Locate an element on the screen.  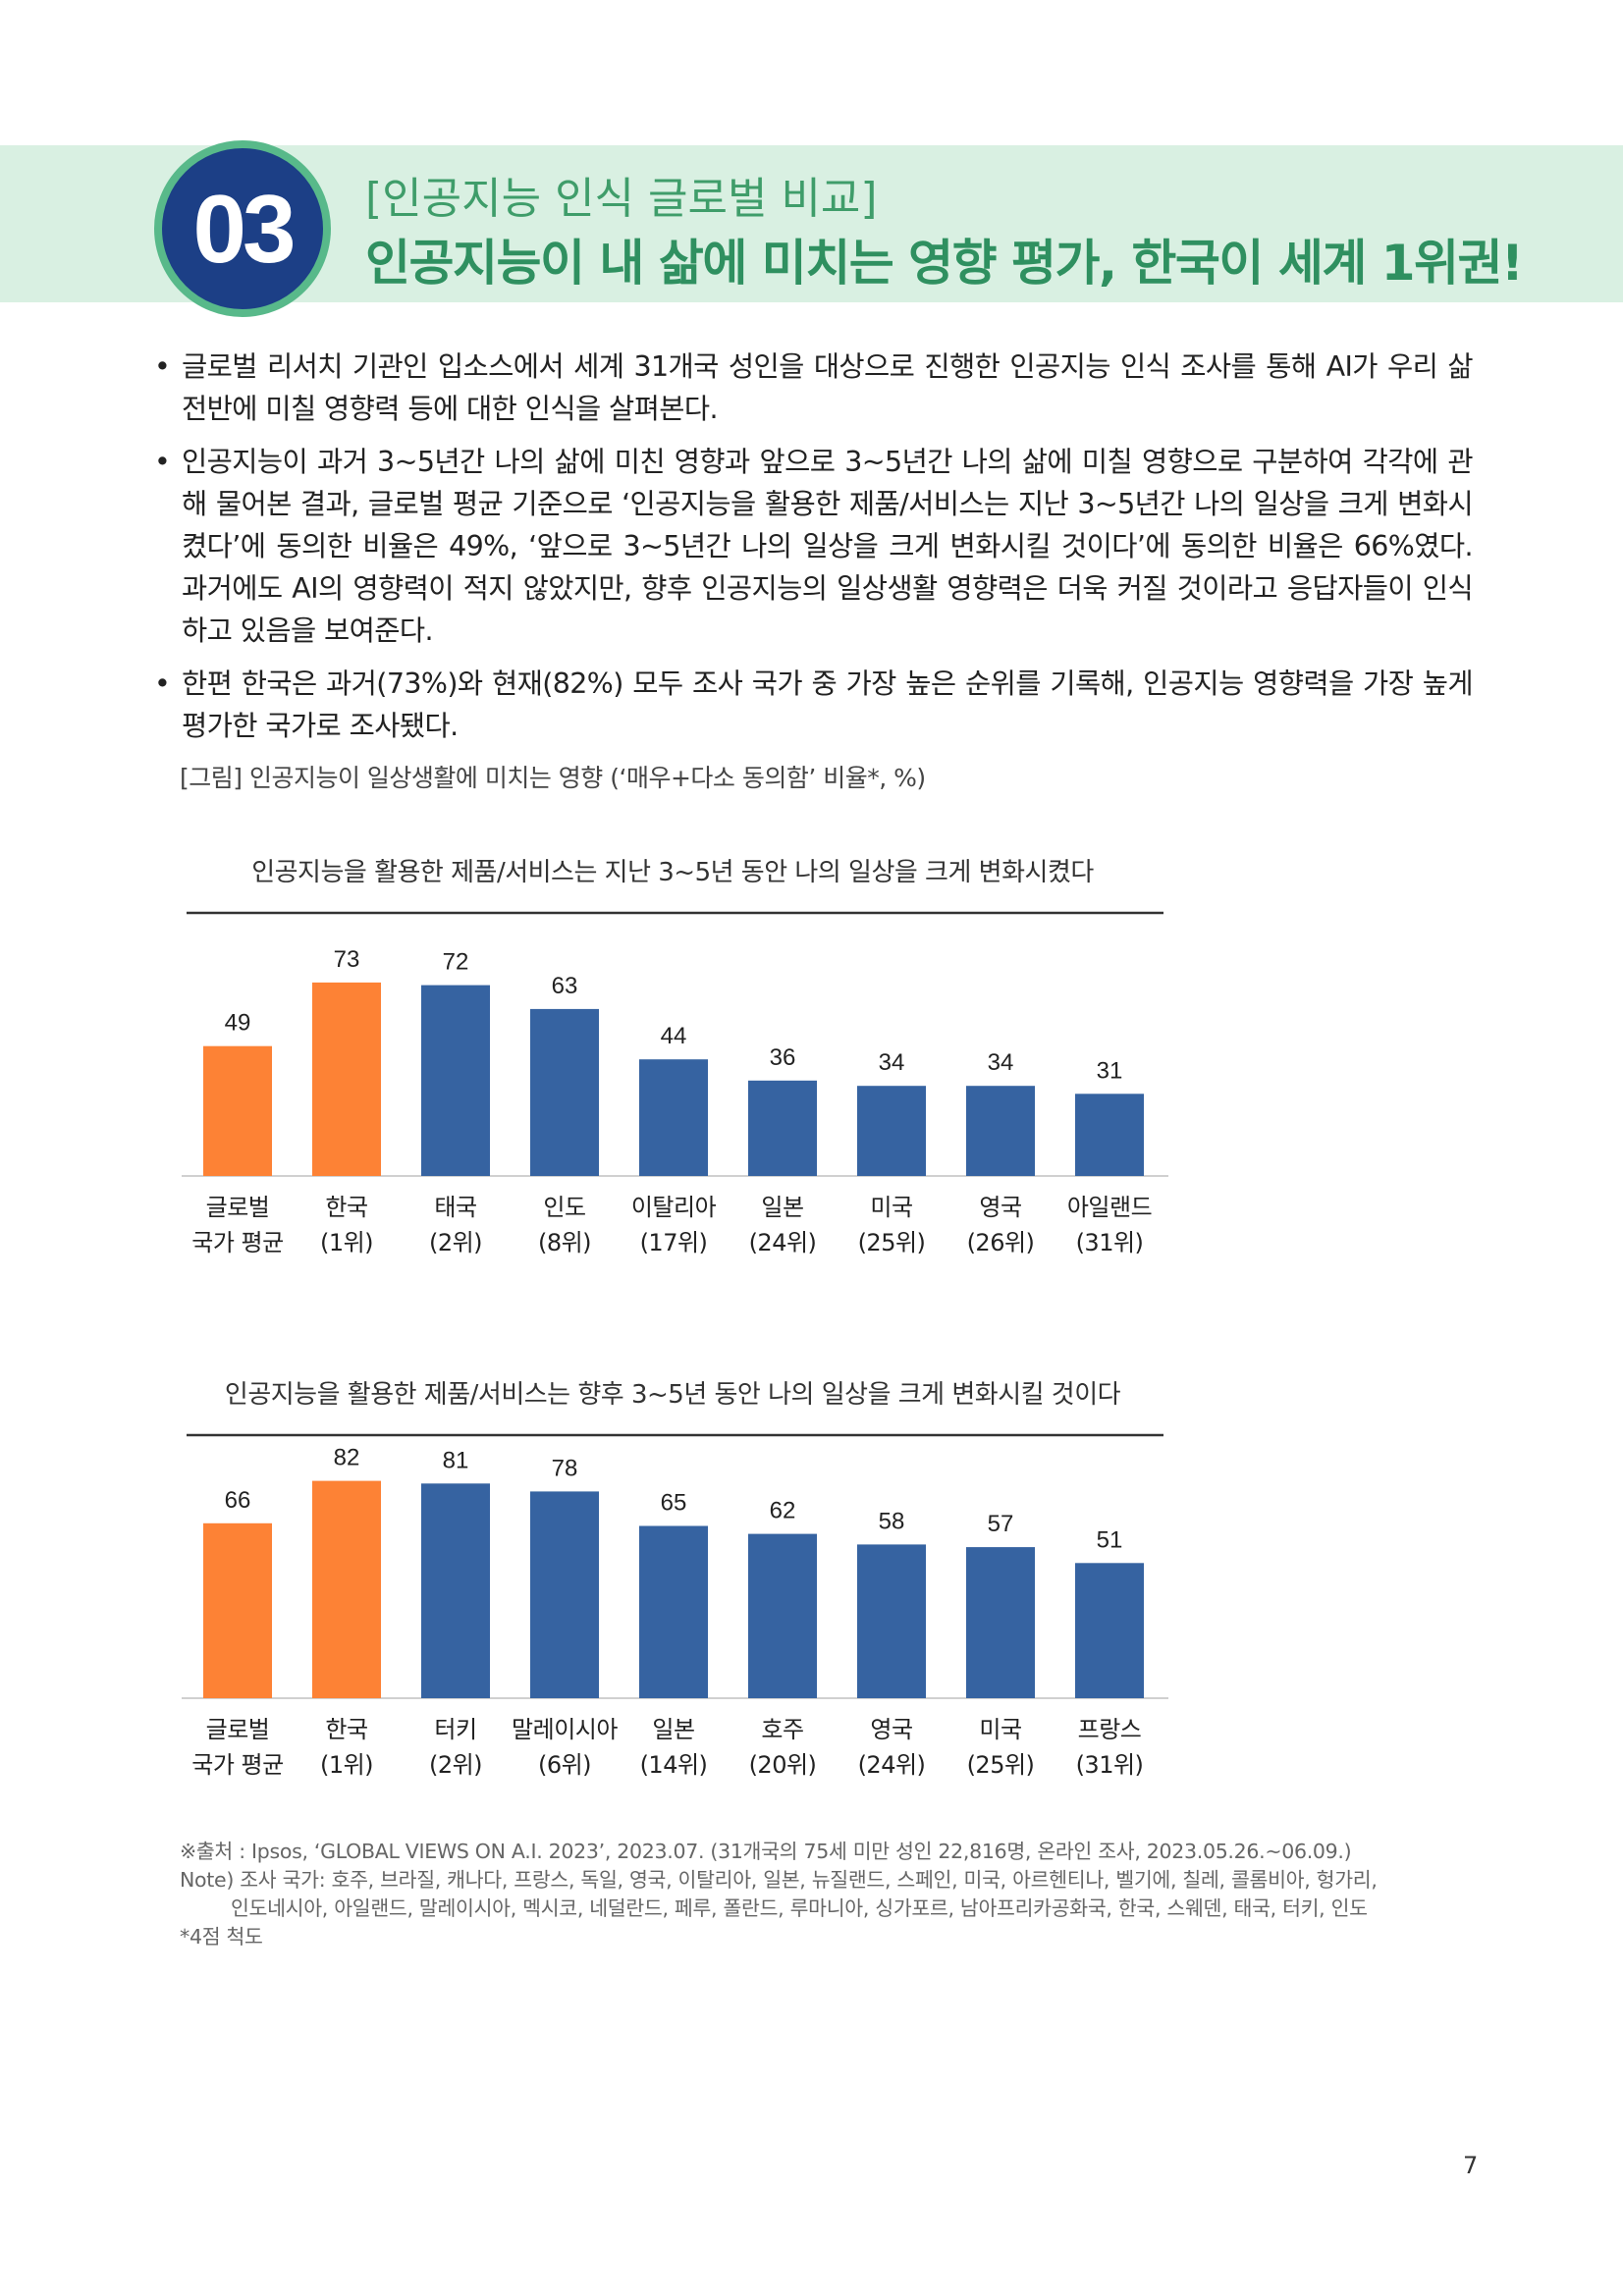
category-label: 인도 is located at coordinates (564, 1207).